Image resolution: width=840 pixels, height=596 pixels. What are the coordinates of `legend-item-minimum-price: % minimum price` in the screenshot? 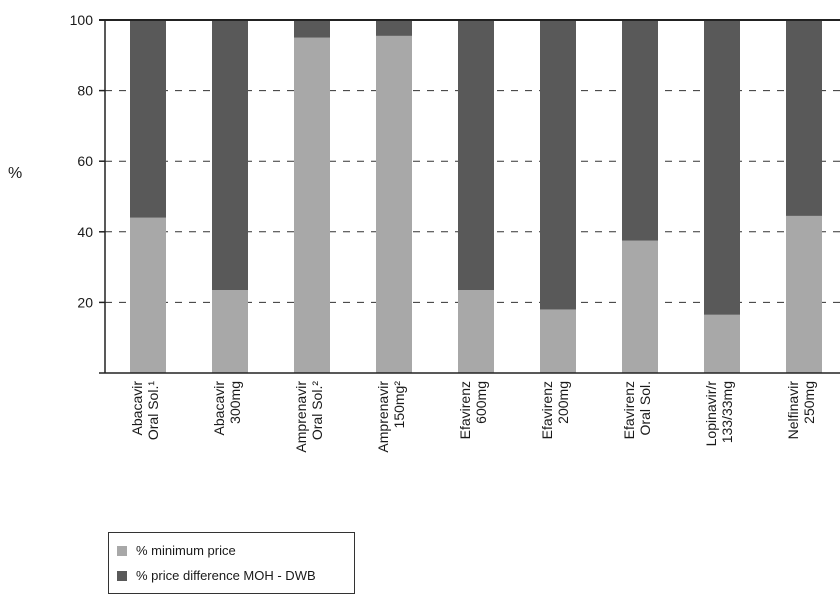 It's located at (176, 550).